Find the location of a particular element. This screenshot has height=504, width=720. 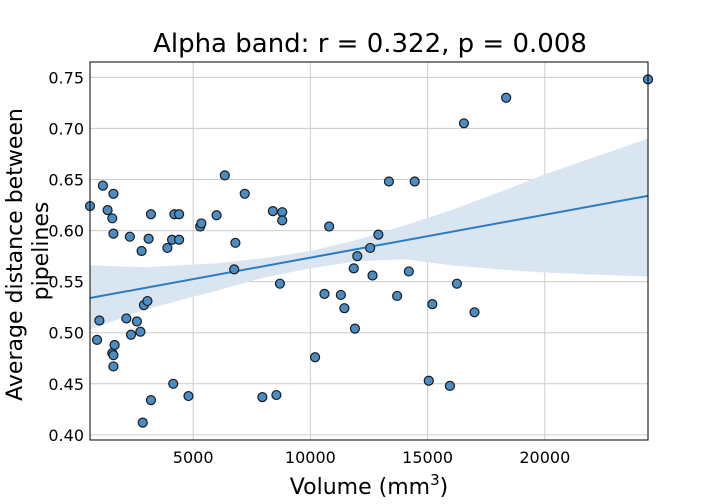

x-axis-label-close: ) is located at coordinates (444, 487).